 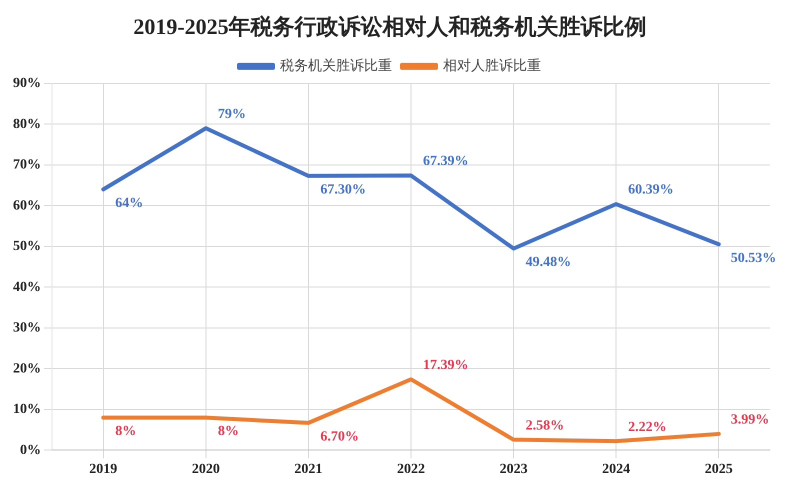 What do you see at coordinates (308, 470) in the screenshot?
I see `x-tick-label: 2021` at bounding box center [308, 470].